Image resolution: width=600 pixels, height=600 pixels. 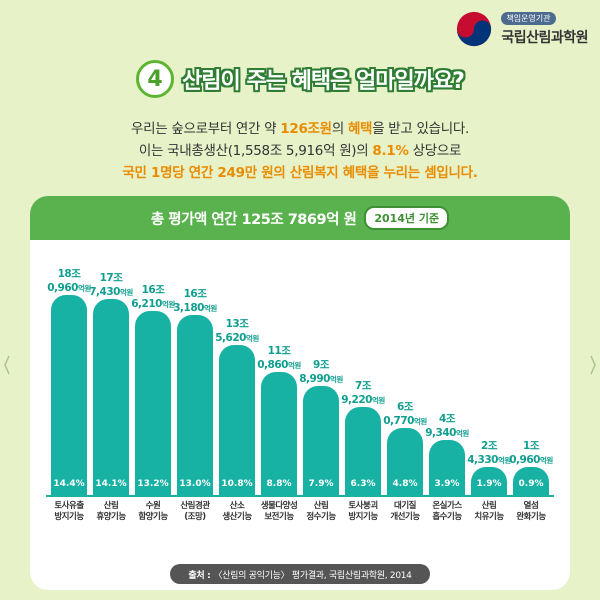 I want to click on org-name: 국립산림과학원, so click(x=544, y=37).